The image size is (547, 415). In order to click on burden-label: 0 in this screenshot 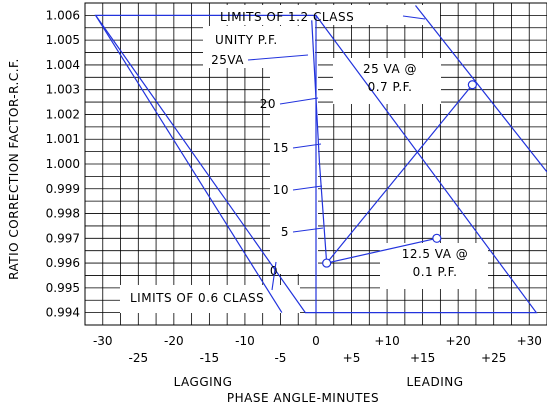, I will do `click(274, 271)`.